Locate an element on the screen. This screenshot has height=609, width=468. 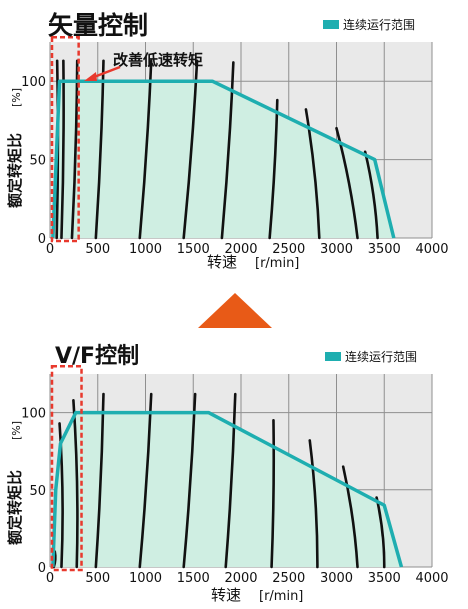
up-arrow is located at coordinates (235, 310).